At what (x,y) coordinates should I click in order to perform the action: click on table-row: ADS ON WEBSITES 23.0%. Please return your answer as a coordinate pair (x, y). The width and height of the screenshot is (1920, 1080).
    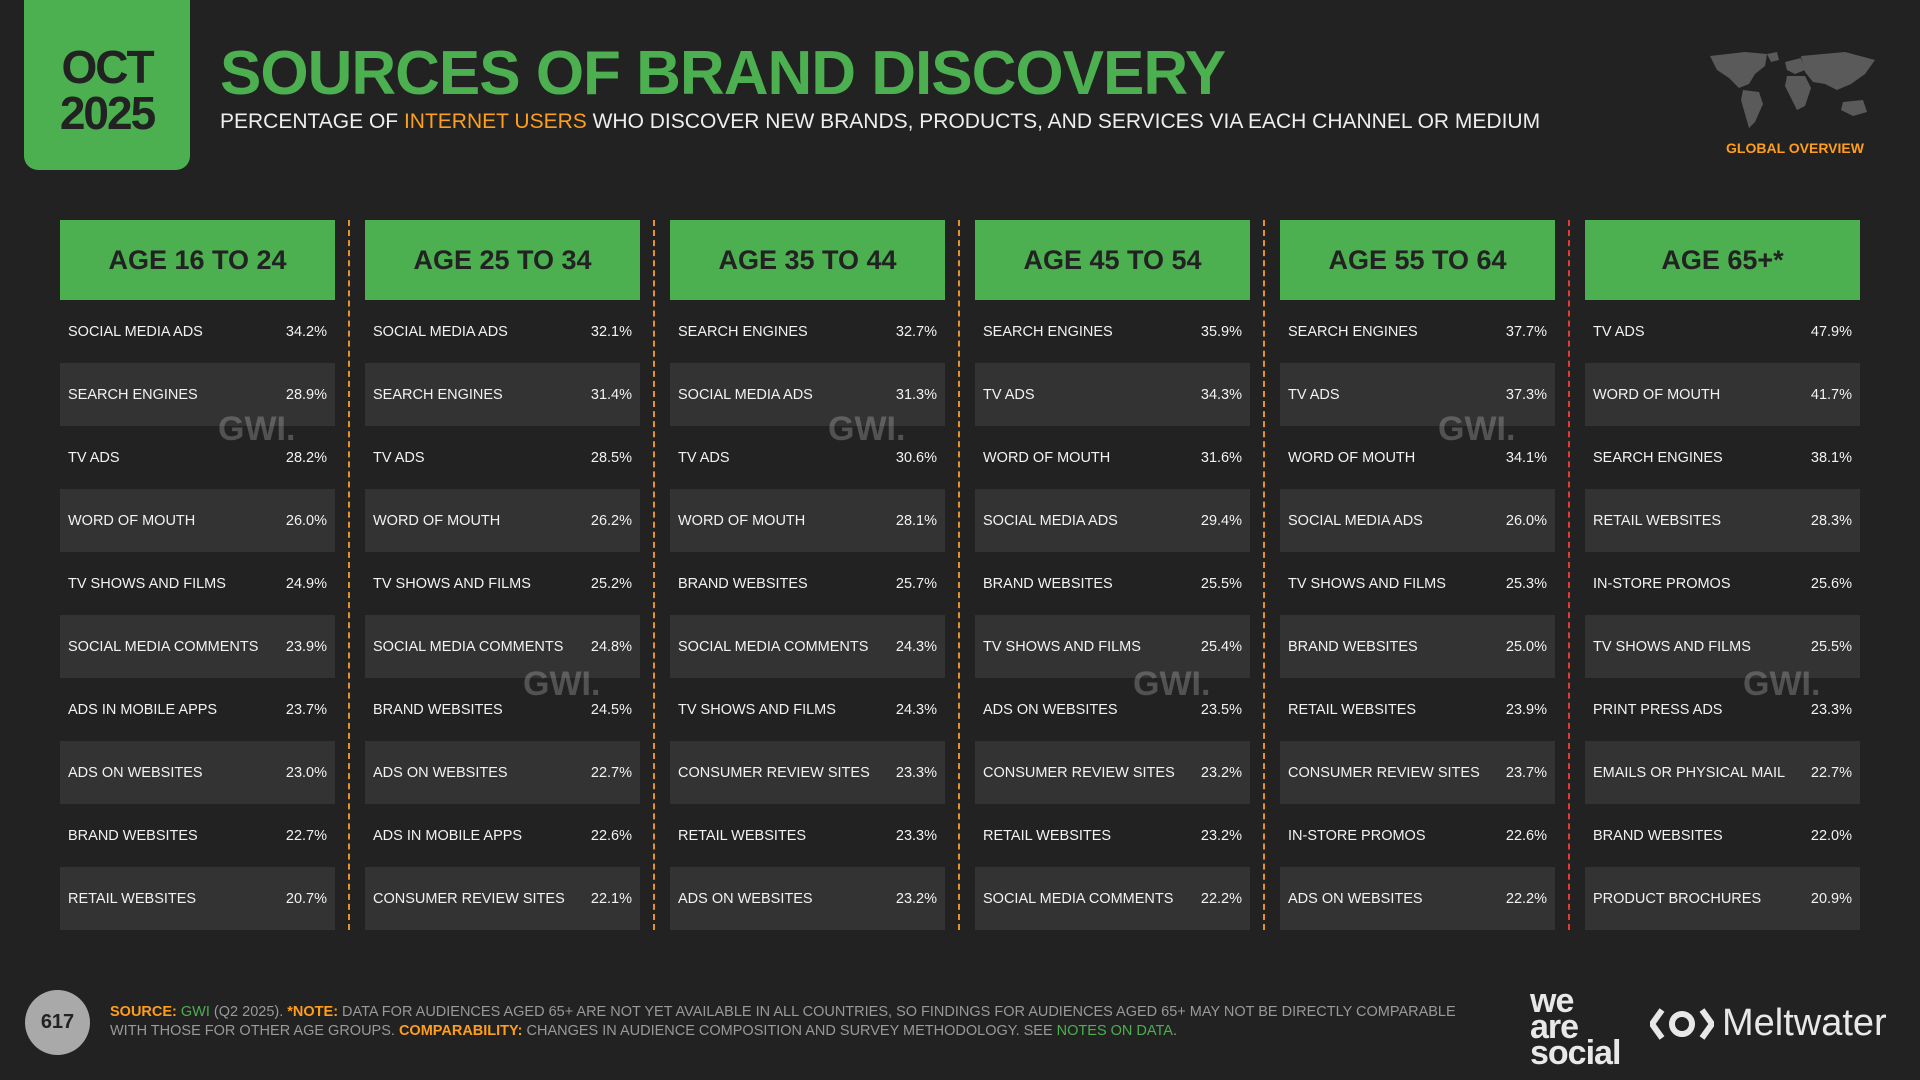
    Looking at the image, I should click on (197, 772).